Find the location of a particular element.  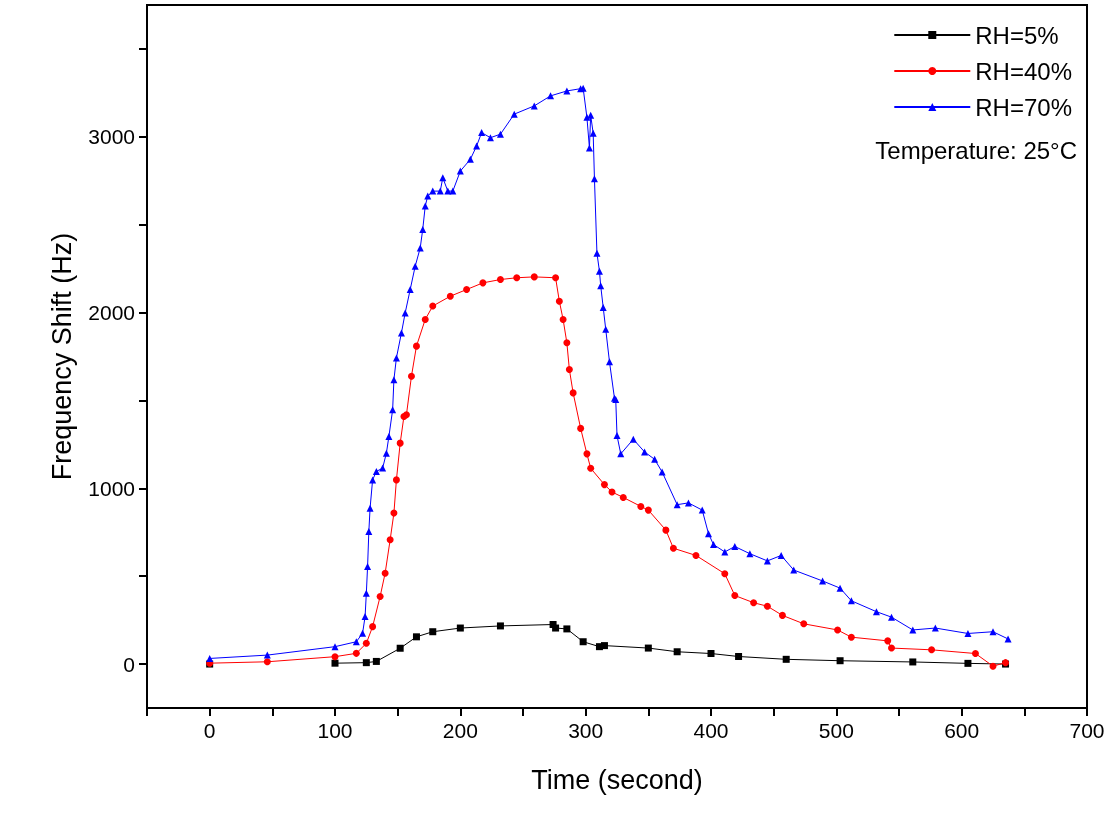

x-tick-label: 300 is located at coordinates (586, 730).